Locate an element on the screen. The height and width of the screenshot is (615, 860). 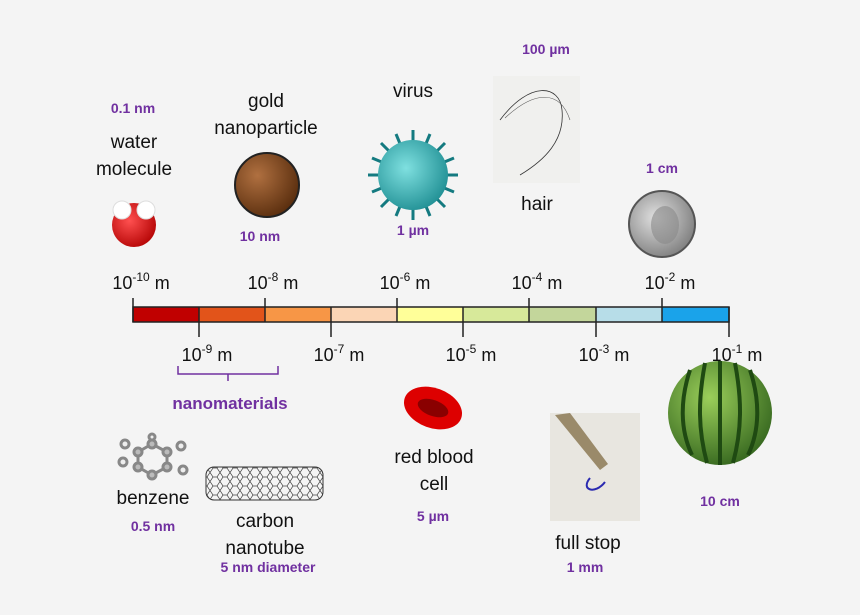
tick-exponent: -1 is located at coordinates (737, 349).